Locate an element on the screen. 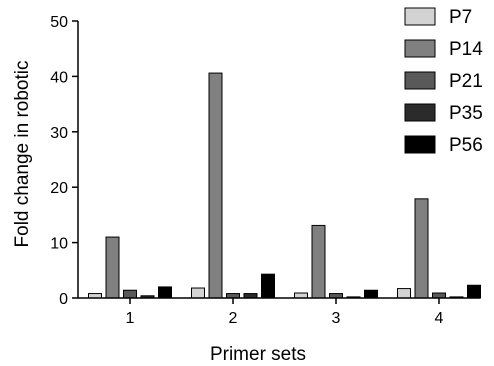 The image size is (494, 366). y-tick-label: 50 is located at coordinates (59, 22).